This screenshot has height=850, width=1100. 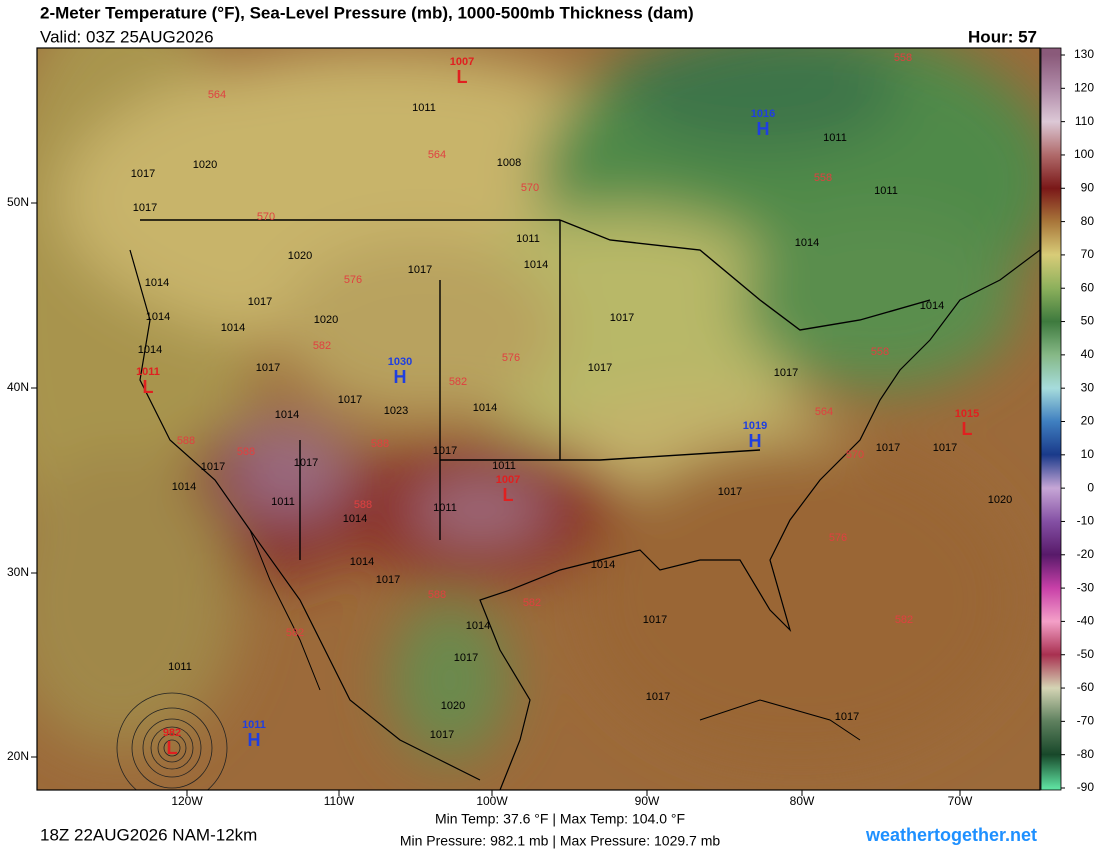 I want to click on thickness-label: 558, so click(x=903, y=58).